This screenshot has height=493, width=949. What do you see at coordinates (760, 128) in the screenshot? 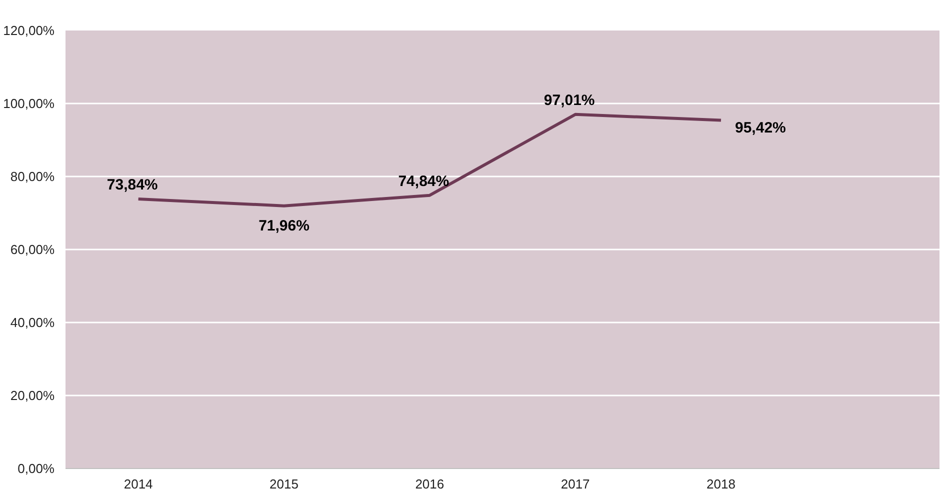
I see `data-label: 95,42%` at bounding box center [760, 128].